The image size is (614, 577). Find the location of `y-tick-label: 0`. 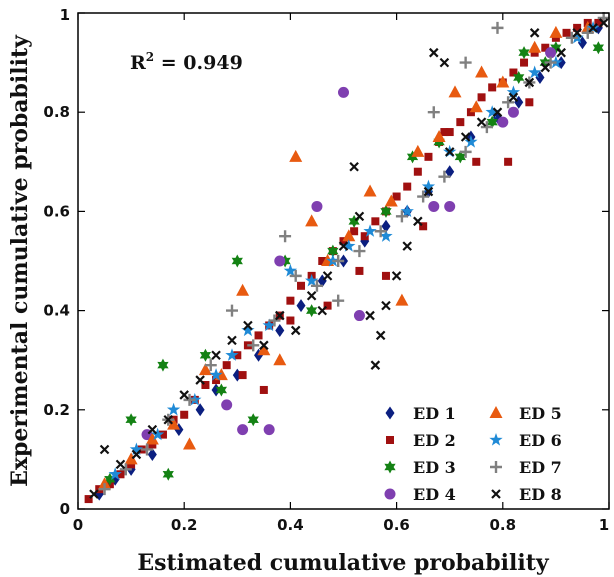

y-tick-label: 0 is located at coordinates (65, 509).